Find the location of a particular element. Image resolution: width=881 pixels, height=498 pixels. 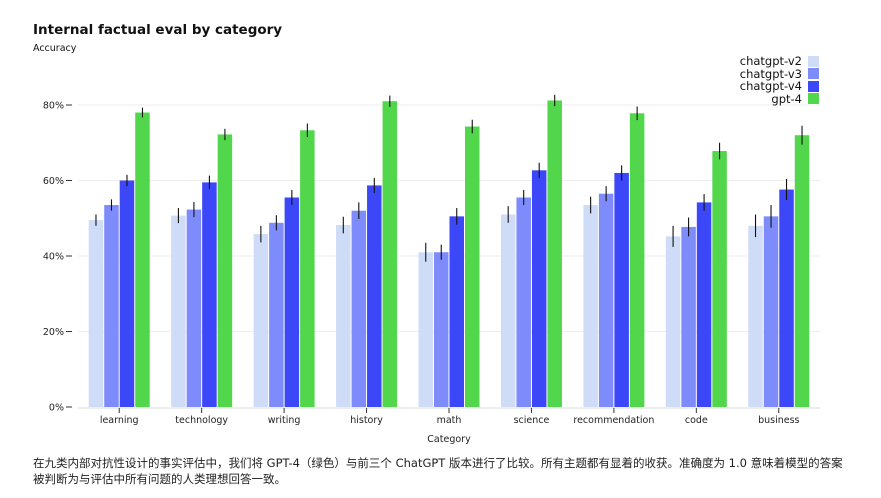

legend-item-2: chatgpt-v4 is located at coordinates (779, 86).